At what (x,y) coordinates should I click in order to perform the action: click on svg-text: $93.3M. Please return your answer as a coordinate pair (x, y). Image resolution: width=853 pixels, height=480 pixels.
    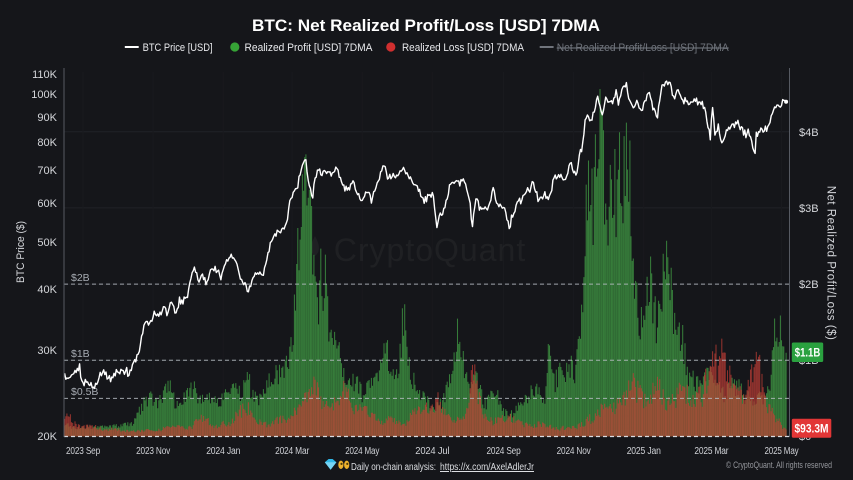
    Looking at the image, I should click on (812, 430).